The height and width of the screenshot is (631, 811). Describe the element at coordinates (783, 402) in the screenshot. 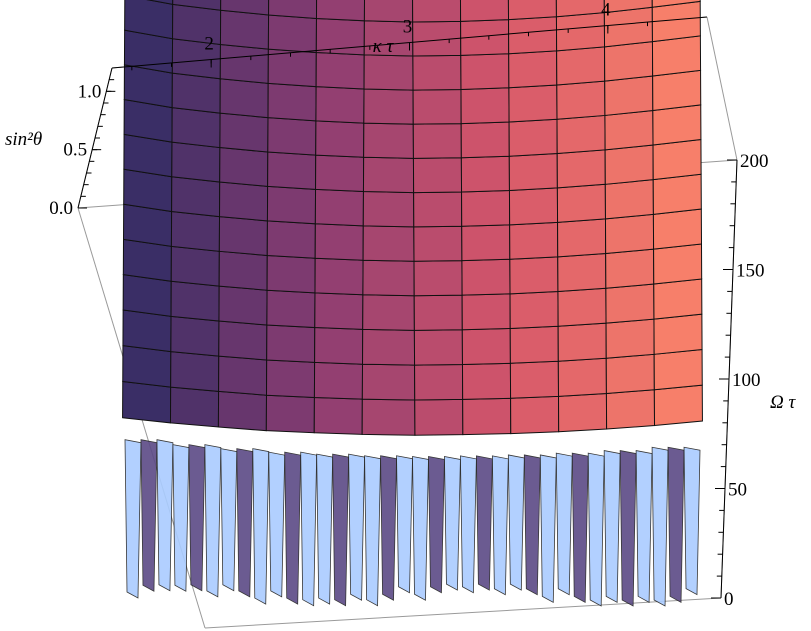

I see `omega-axis-title: Ω τ` at that location.